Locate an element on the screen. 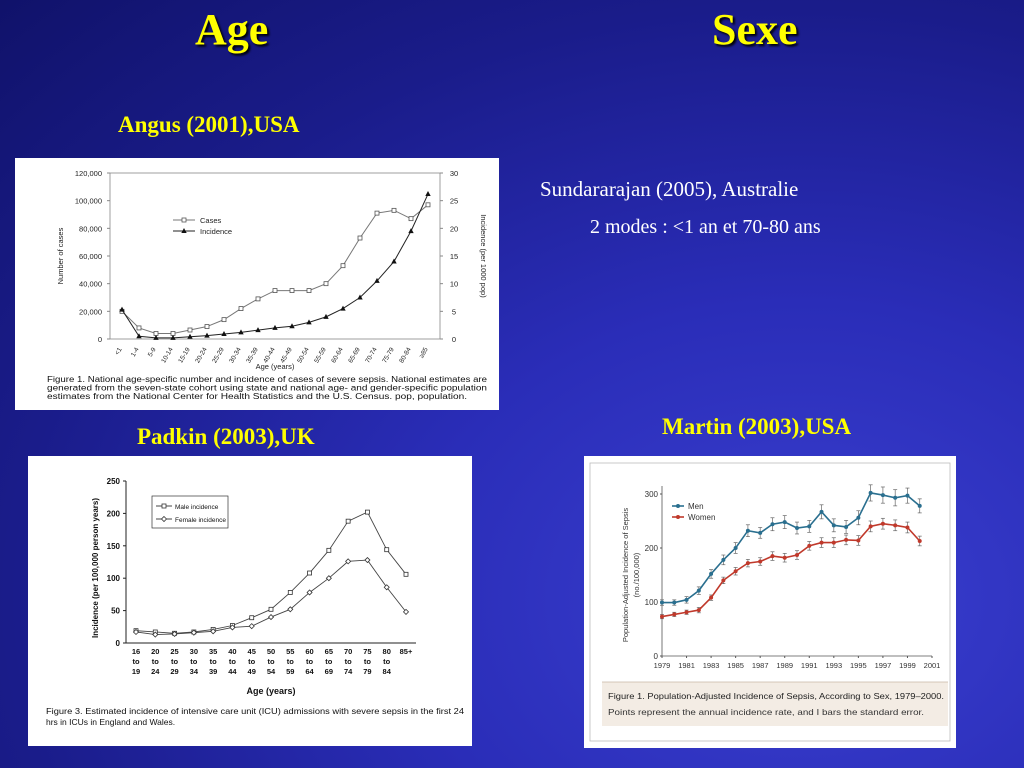 The height and width of the screenshot is (768, 1024). padkin-xtick: 29 is located at coordinates (174, 671).